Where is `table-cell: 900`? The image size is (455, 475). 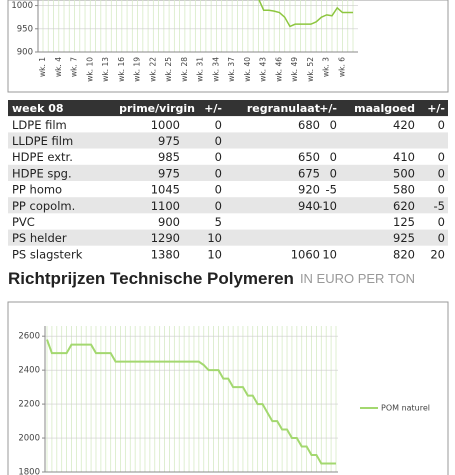
table-cell: 900 is located at coordinates (169, 222).